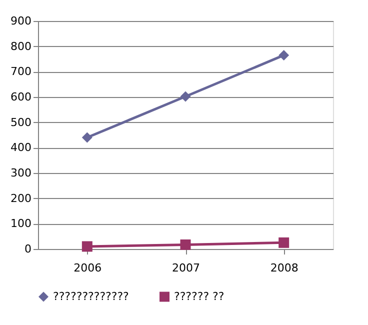 This screenshot has height=325, width=368. I want to click on x-tick-label: 2008, so click(284, 268).